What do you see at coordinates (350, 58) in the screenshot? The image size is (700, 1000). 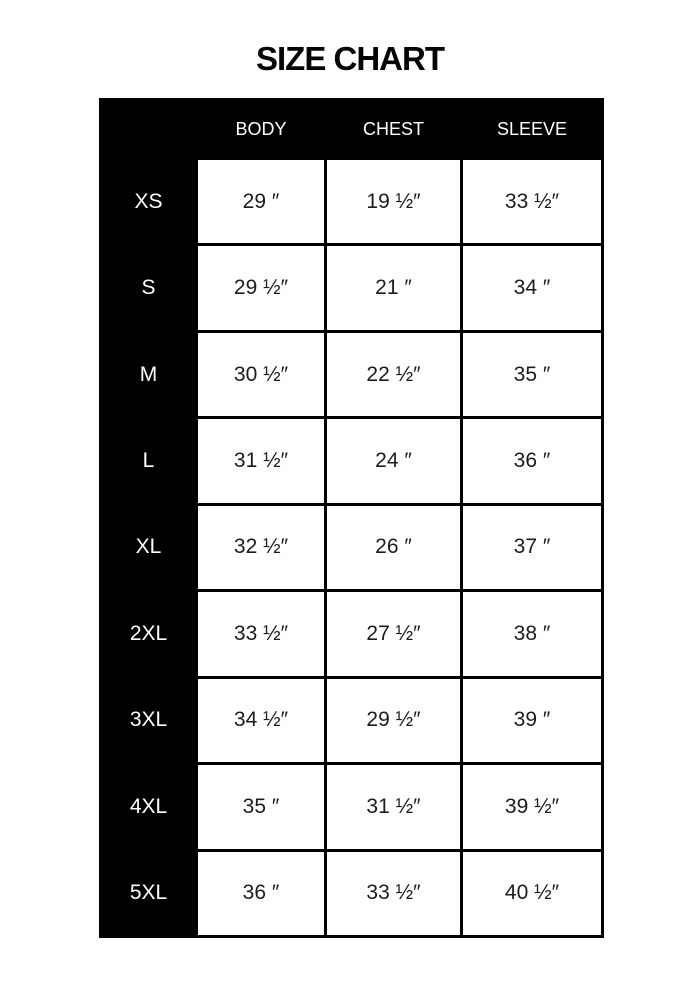 I see `page-title: SIZE CHART` at bounding box center [350, 58].